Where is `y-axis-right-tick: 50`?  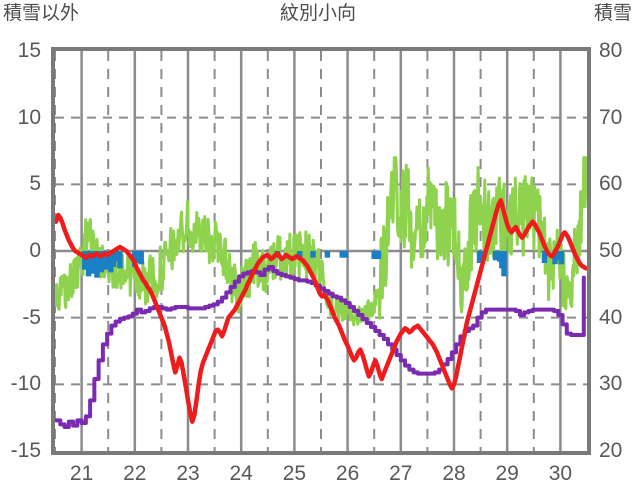
y-axis-right-tick: 50 is located at coordinates (611, 250).